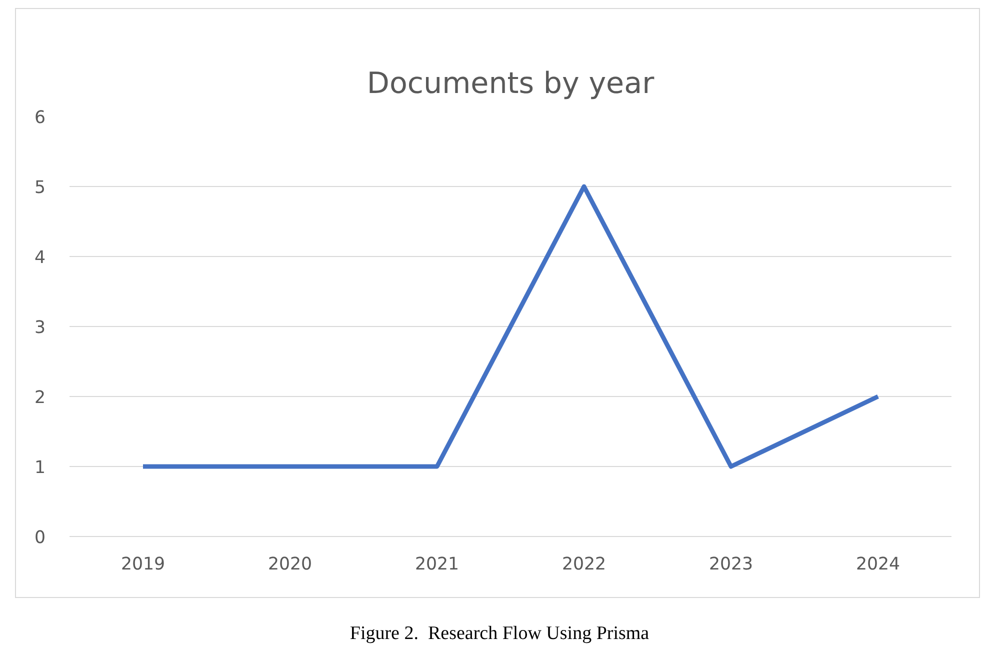 Image resolution: width=999 pixels, height=667 pixels. What do you see at coordinates (437, 564) in the screenshot?
I see `x-tick-label: 2021` at bounding box center [437, 564].